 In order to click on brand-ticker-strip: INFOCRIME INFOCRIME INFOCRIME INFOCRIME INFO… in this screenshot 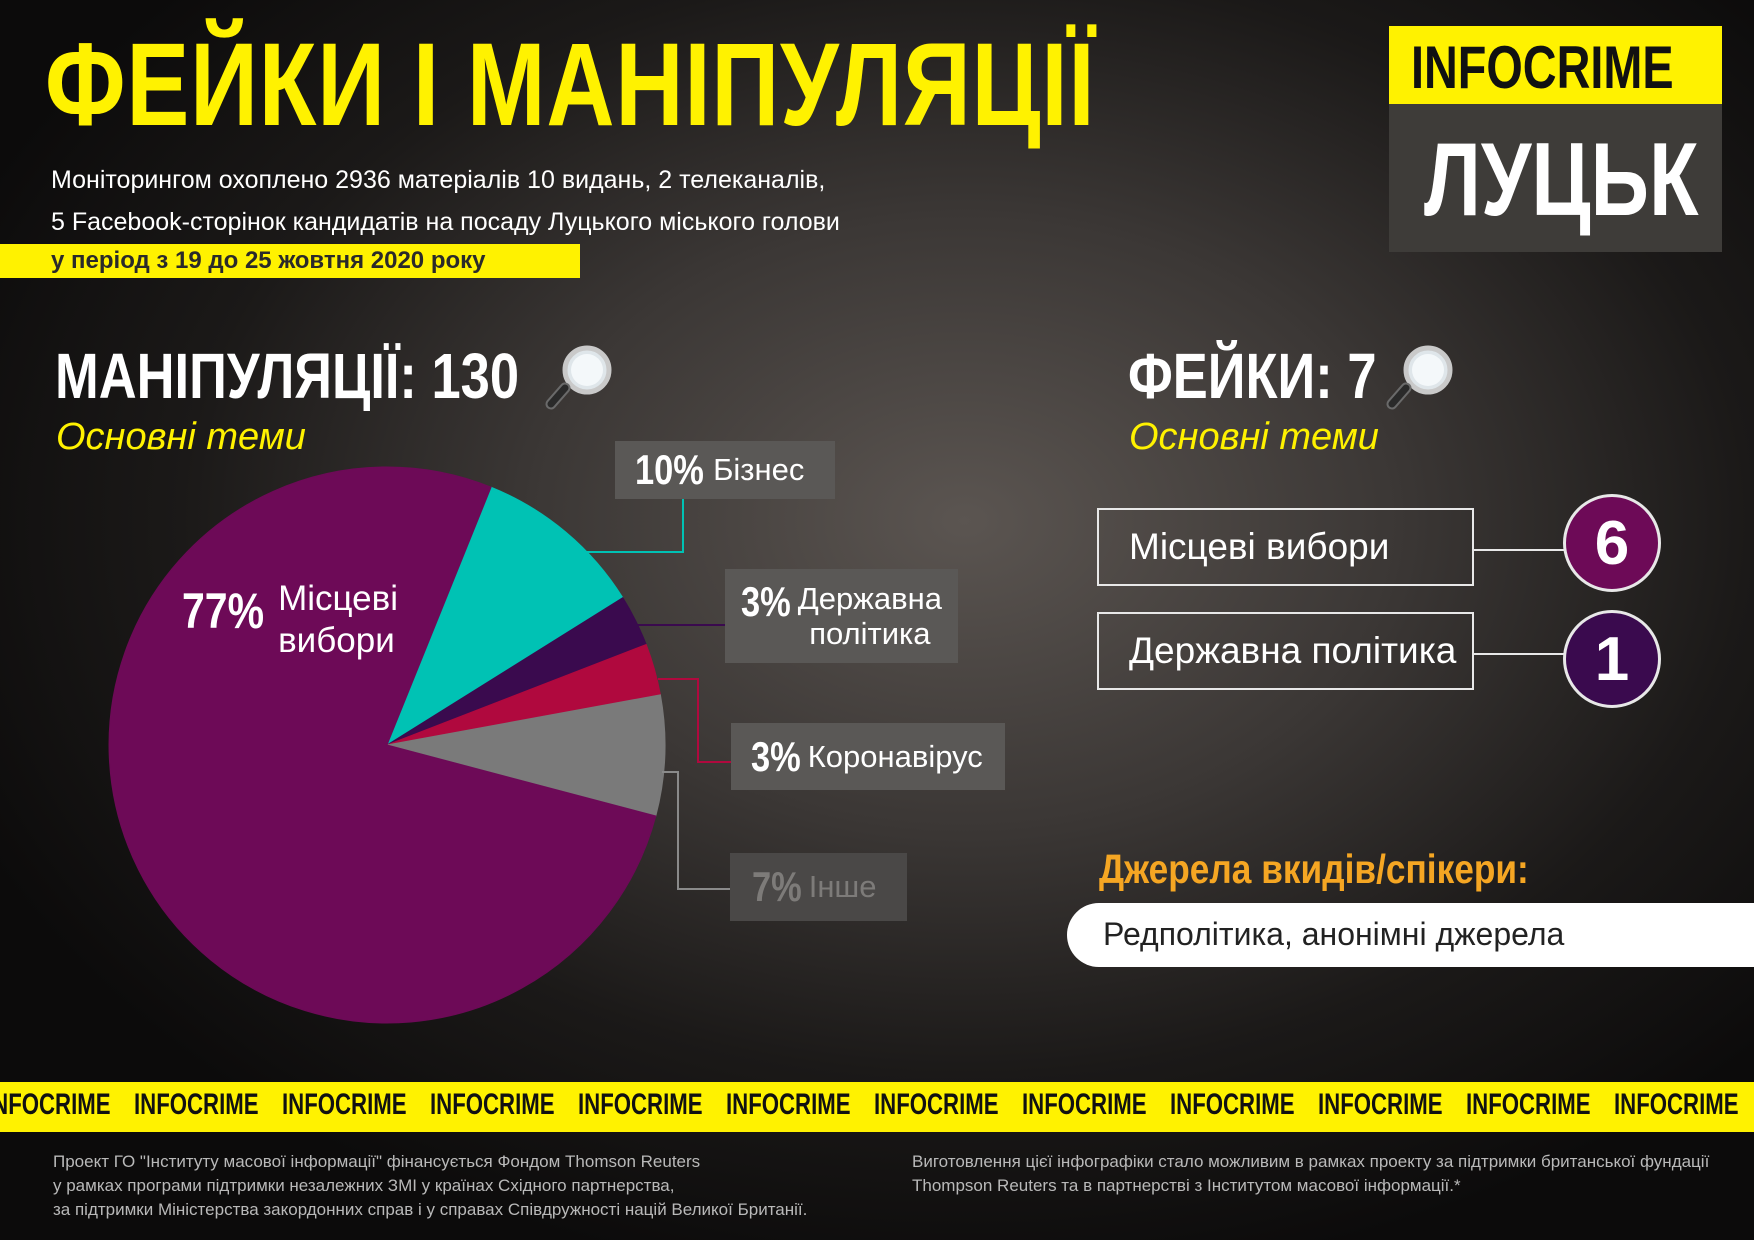, I will do `click(877, 1107)`.